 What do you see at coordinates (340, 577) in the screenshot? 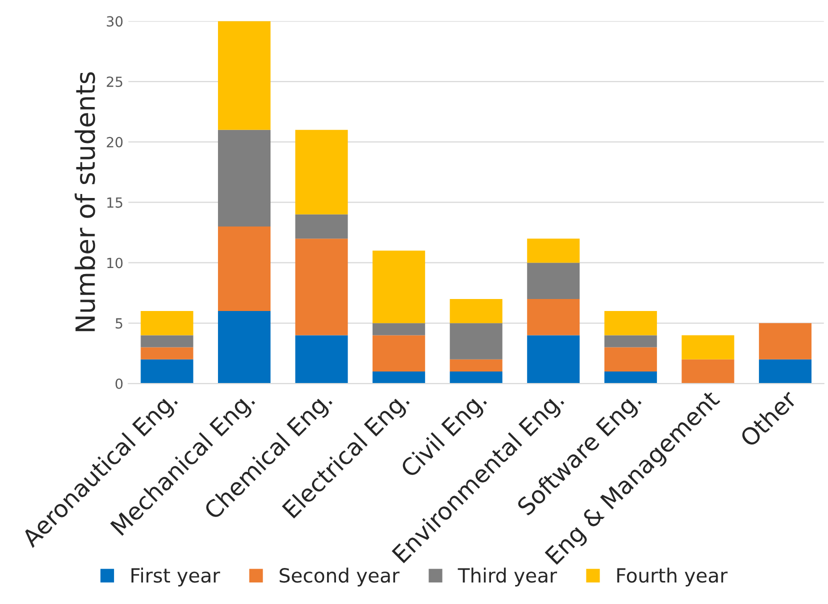
I see `legend-label: Second year` at bounding box center [340, 577].